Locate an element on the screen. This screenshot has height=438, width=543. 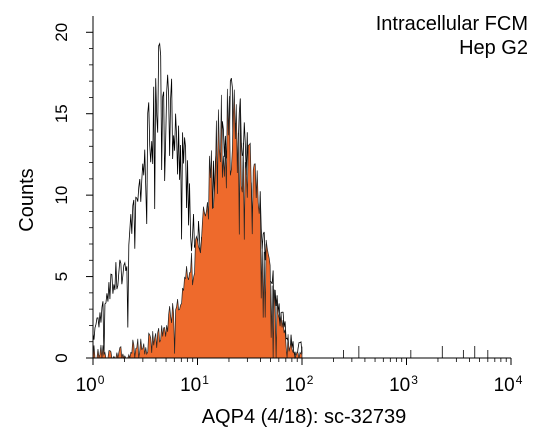
annotation-intracellular-fcm: Intracellular FCM is located at coordinates (452, 24).